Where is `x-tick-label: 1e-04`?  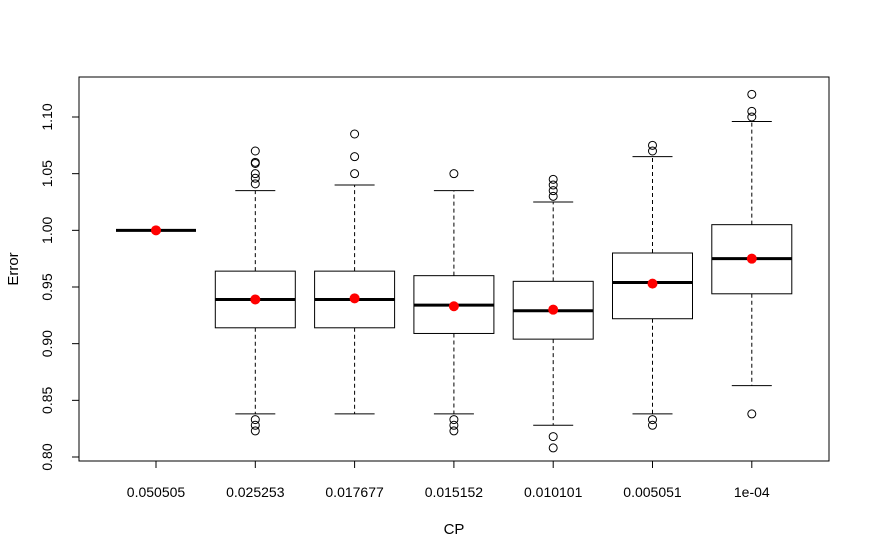
x-tick-label: 1e-04 is located at coordinates (752, 492).